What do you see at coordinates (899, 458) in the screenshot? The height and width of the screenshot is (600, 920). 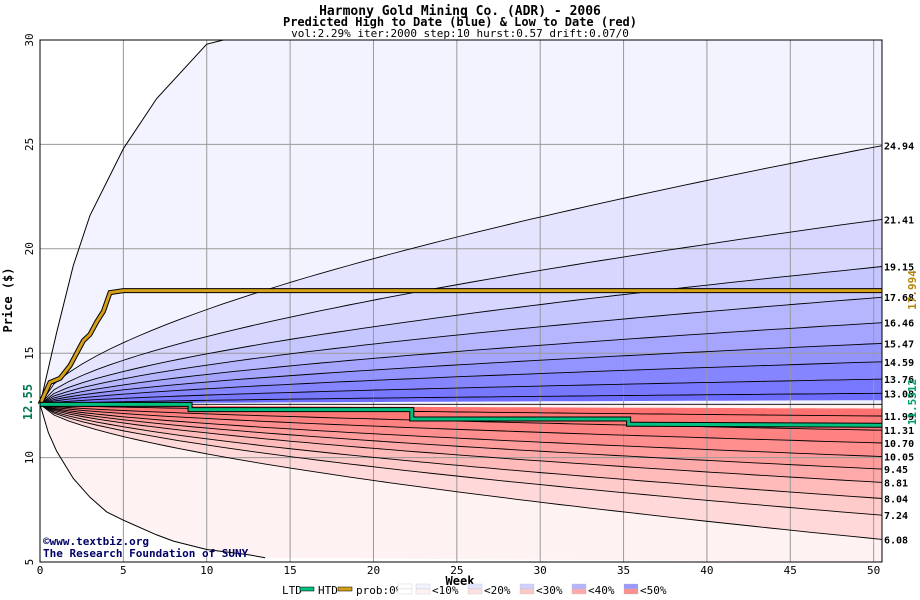 I see `end-label-12: 10.05` at bounding box center [899, 458].